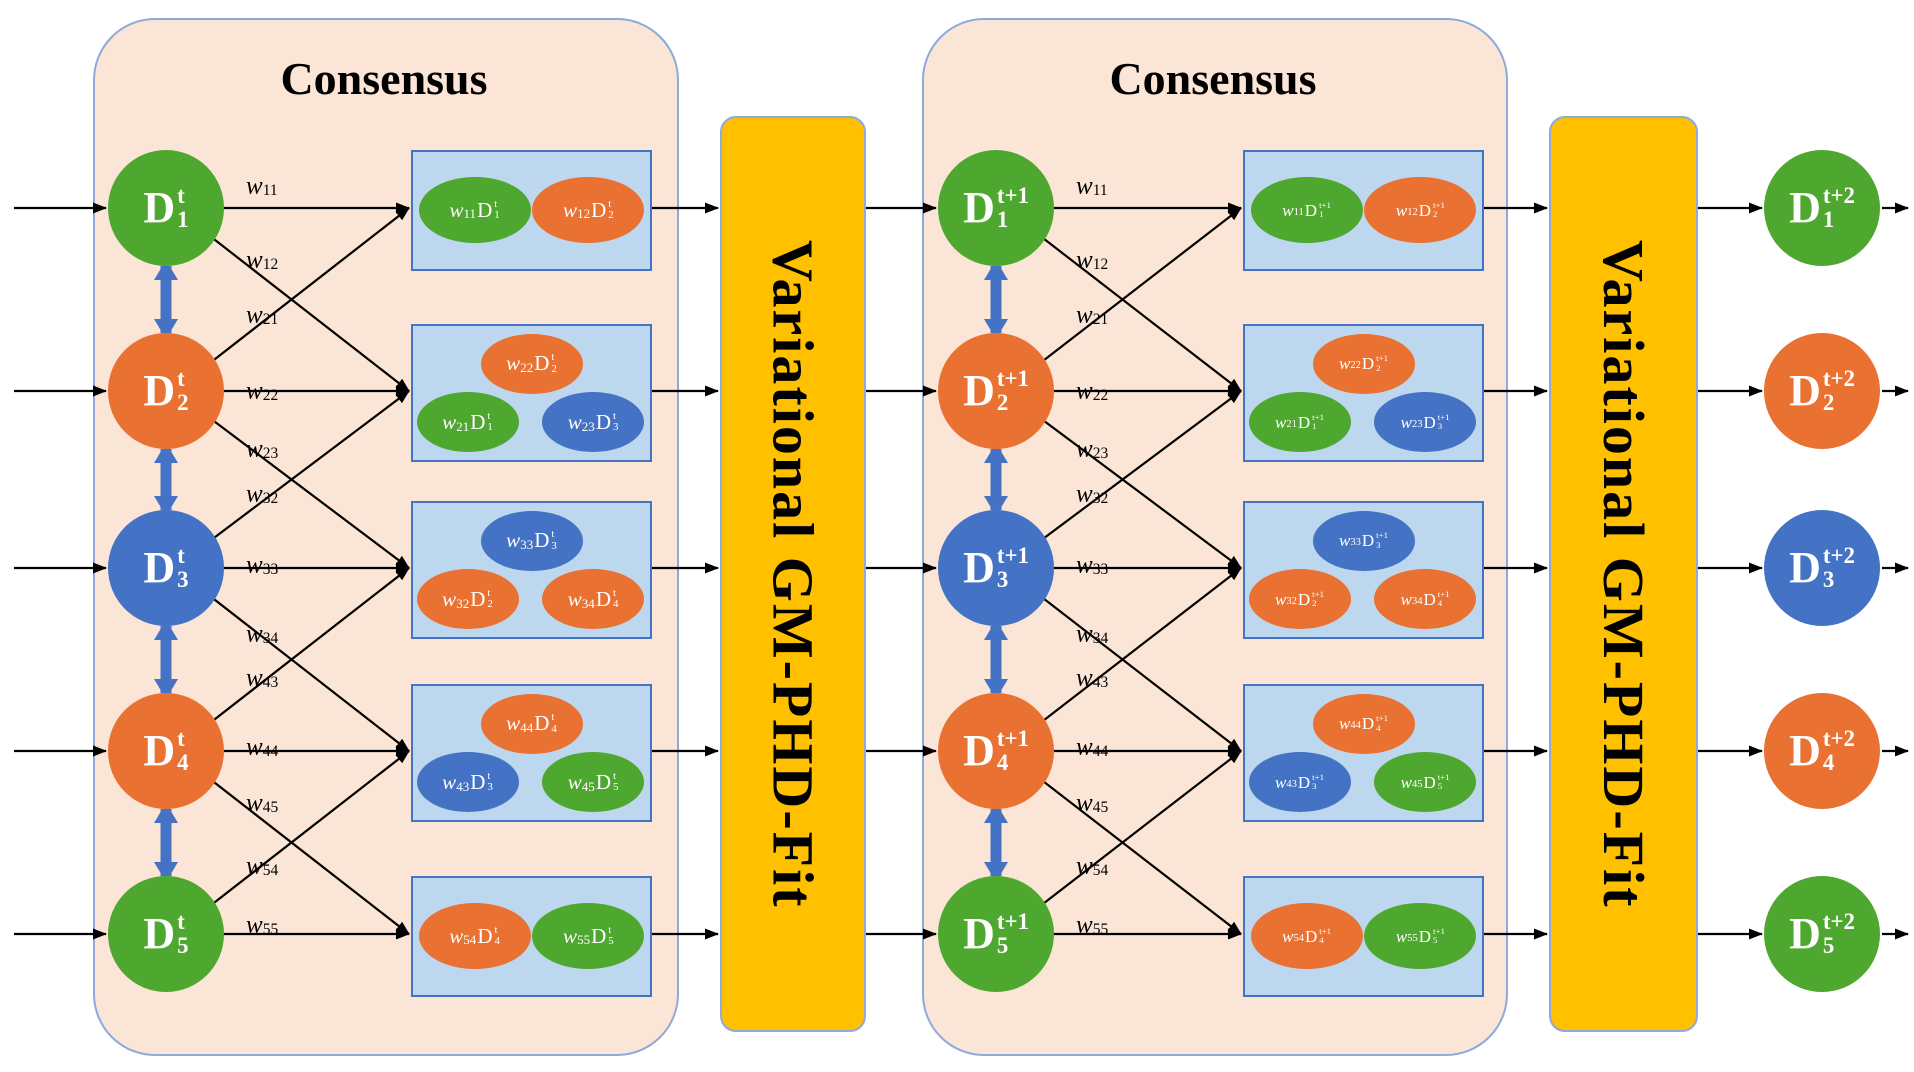  Describe the element at coordinates (1092, 315) in the screenshot. I see `weight-label-w21-s2: w 21` at that location.